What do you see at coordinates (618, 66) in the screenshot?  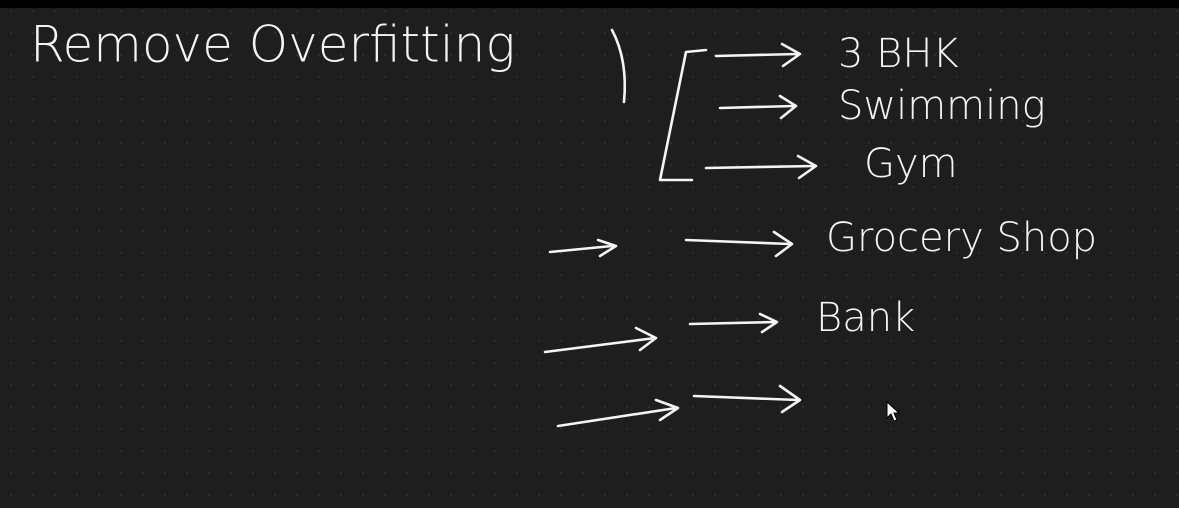 I see `scribble` at bounding box center [618, 66].